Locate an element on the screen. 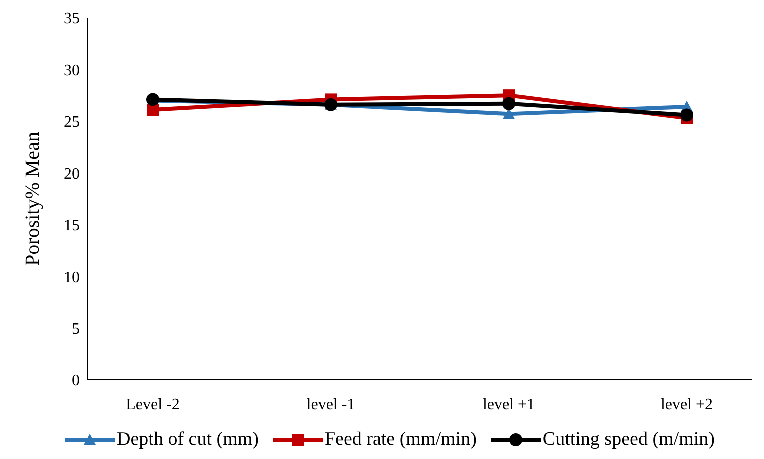 The width and height of the screenshot is (764, 459). y-tick-label: 30 is located at coordinates (72, 71).